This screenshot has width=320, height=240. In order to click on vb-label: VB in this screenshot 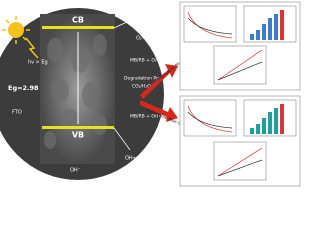, I will do `click(78, 135)`.